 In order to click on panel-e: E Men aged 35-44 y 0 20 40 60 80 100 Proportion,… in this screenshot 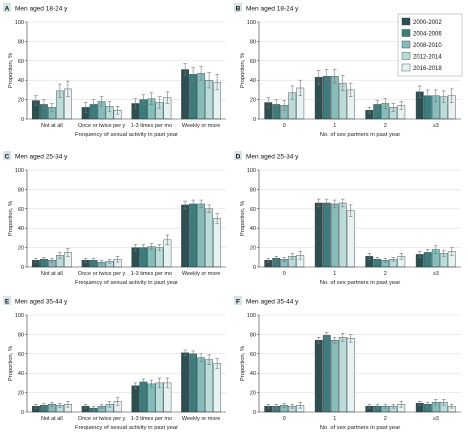, I will do `click(114, 363)`.